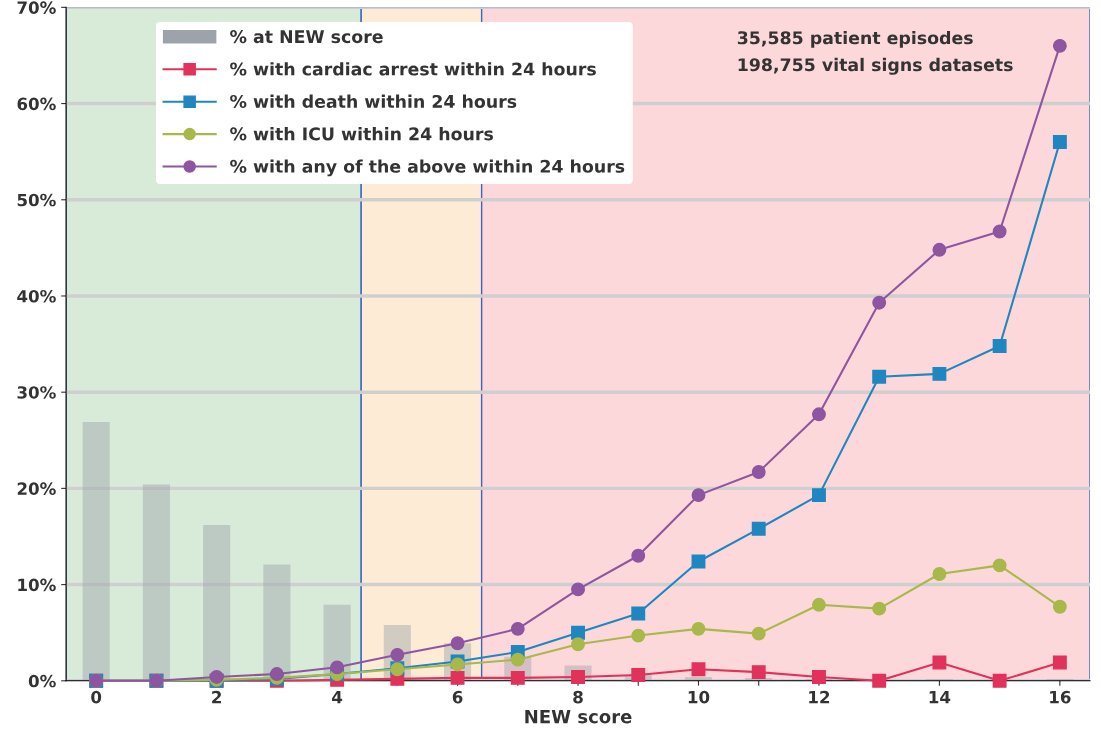 This screenshot has width=1101, height=736. I want to click on y-tick-label: 40%, so click(36, 296).